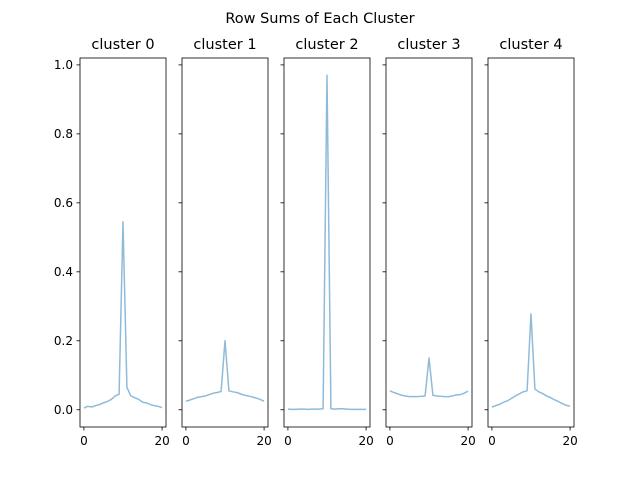 This screenshot has width=640, height=480. What do you see at coordinates (428, 45) in the screenshot?
I see `panel-title: cluster 3` at bounding box center [428, 45].